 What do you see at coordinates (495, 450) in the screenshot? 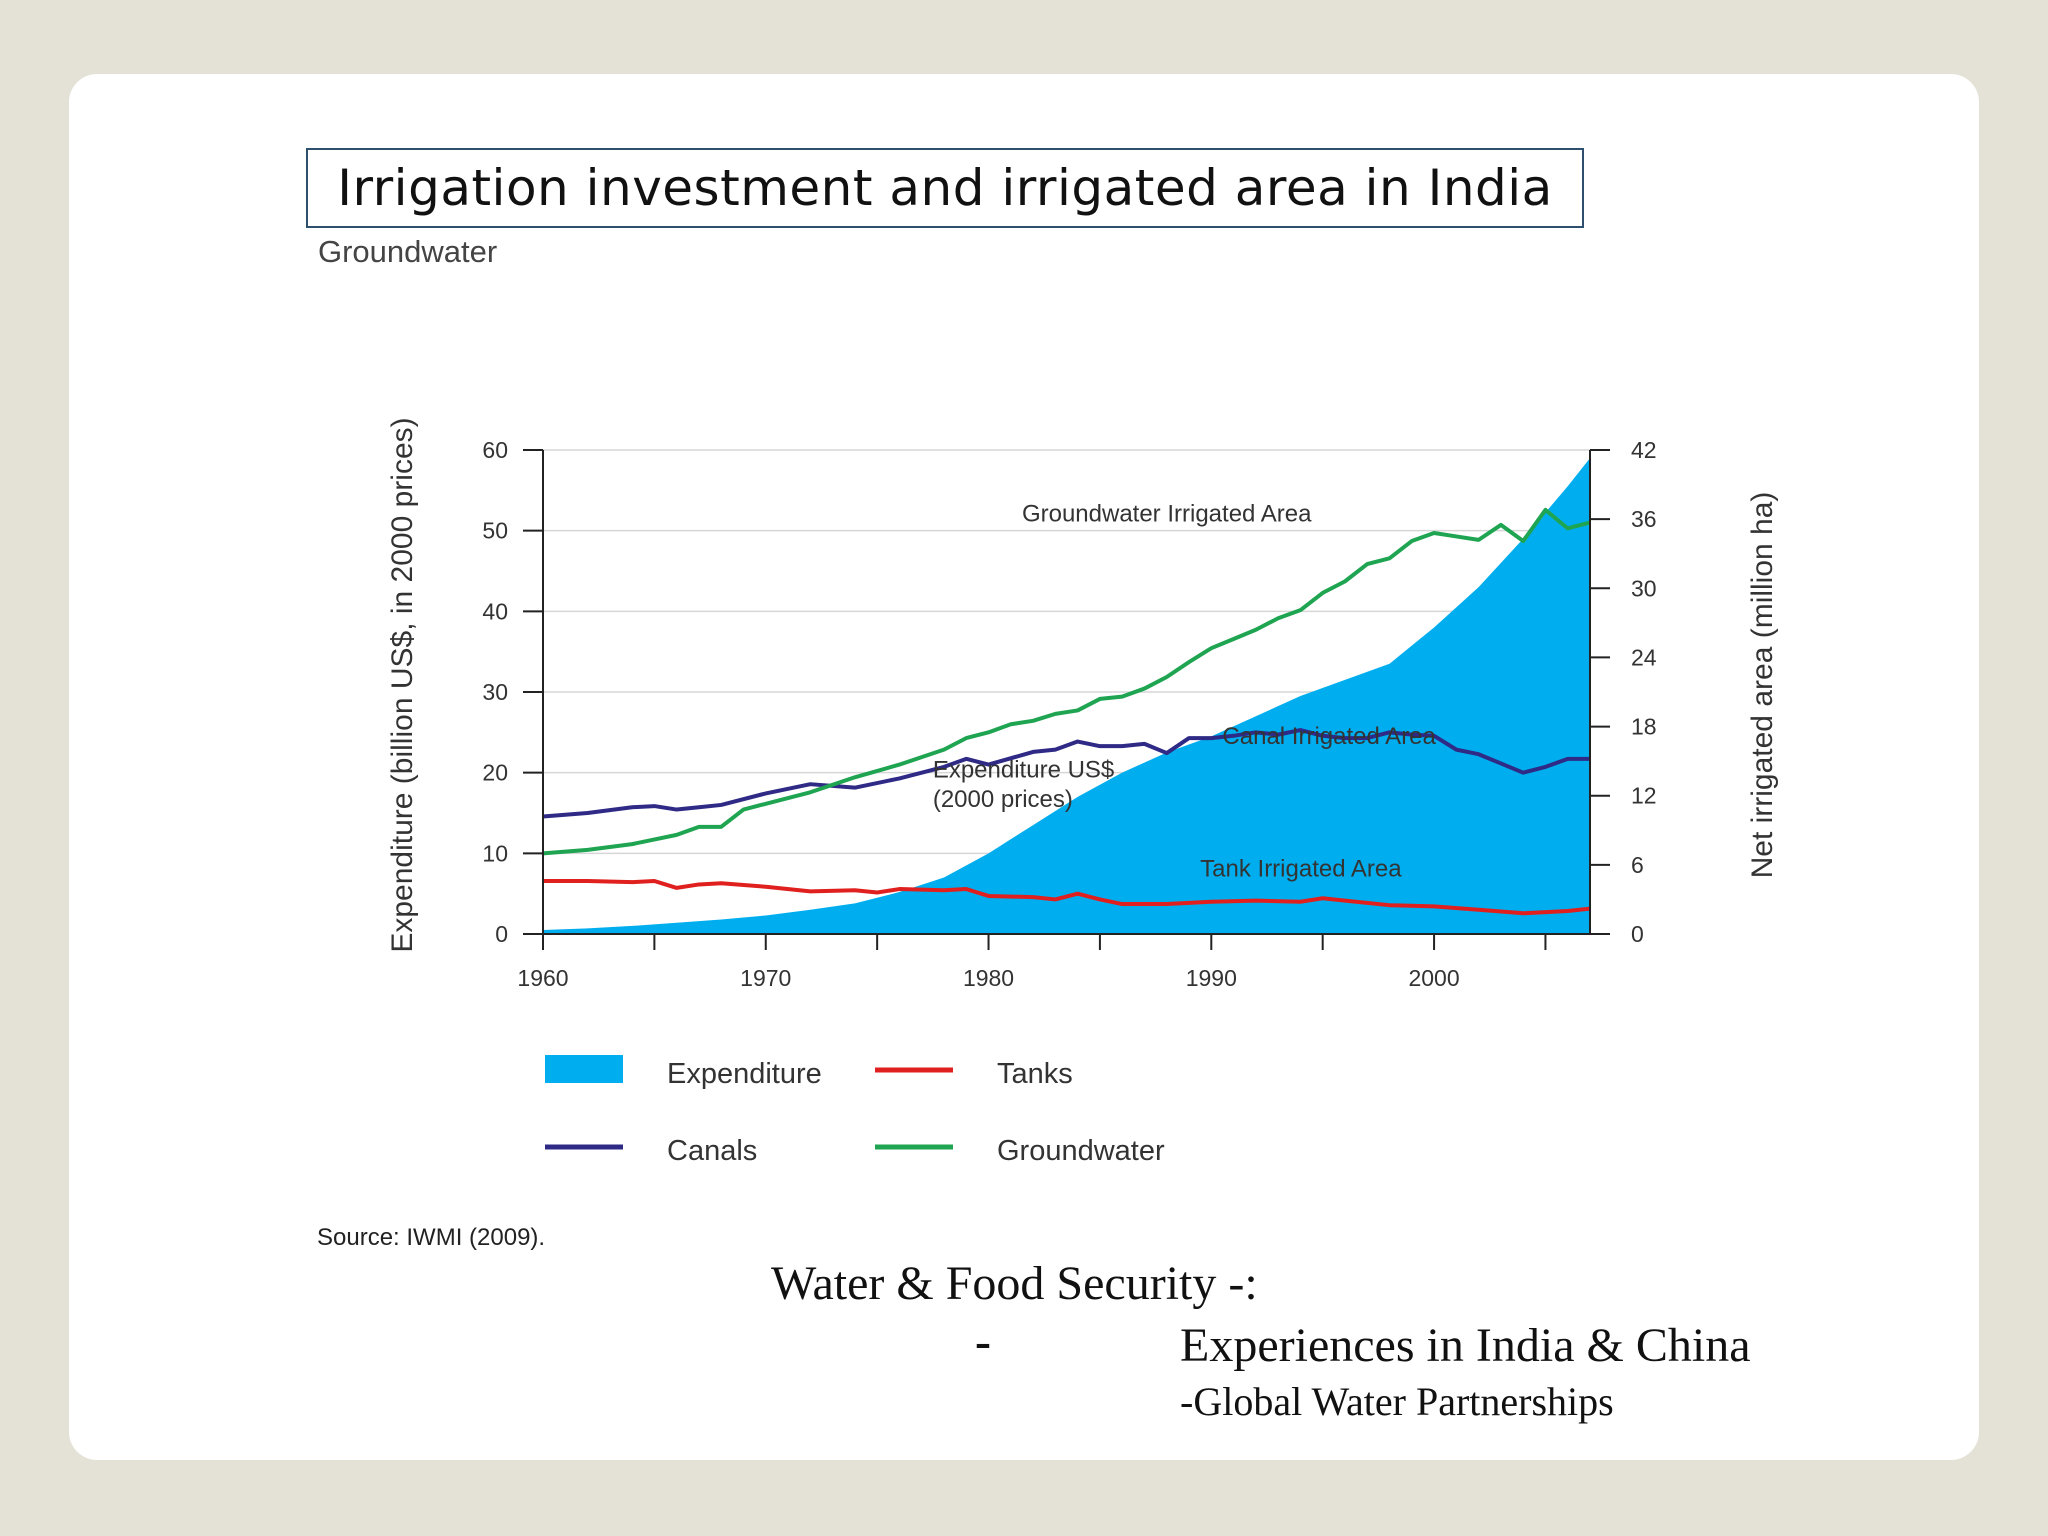
I see `y-tick-label: 60` at bounding box center [495, 450].